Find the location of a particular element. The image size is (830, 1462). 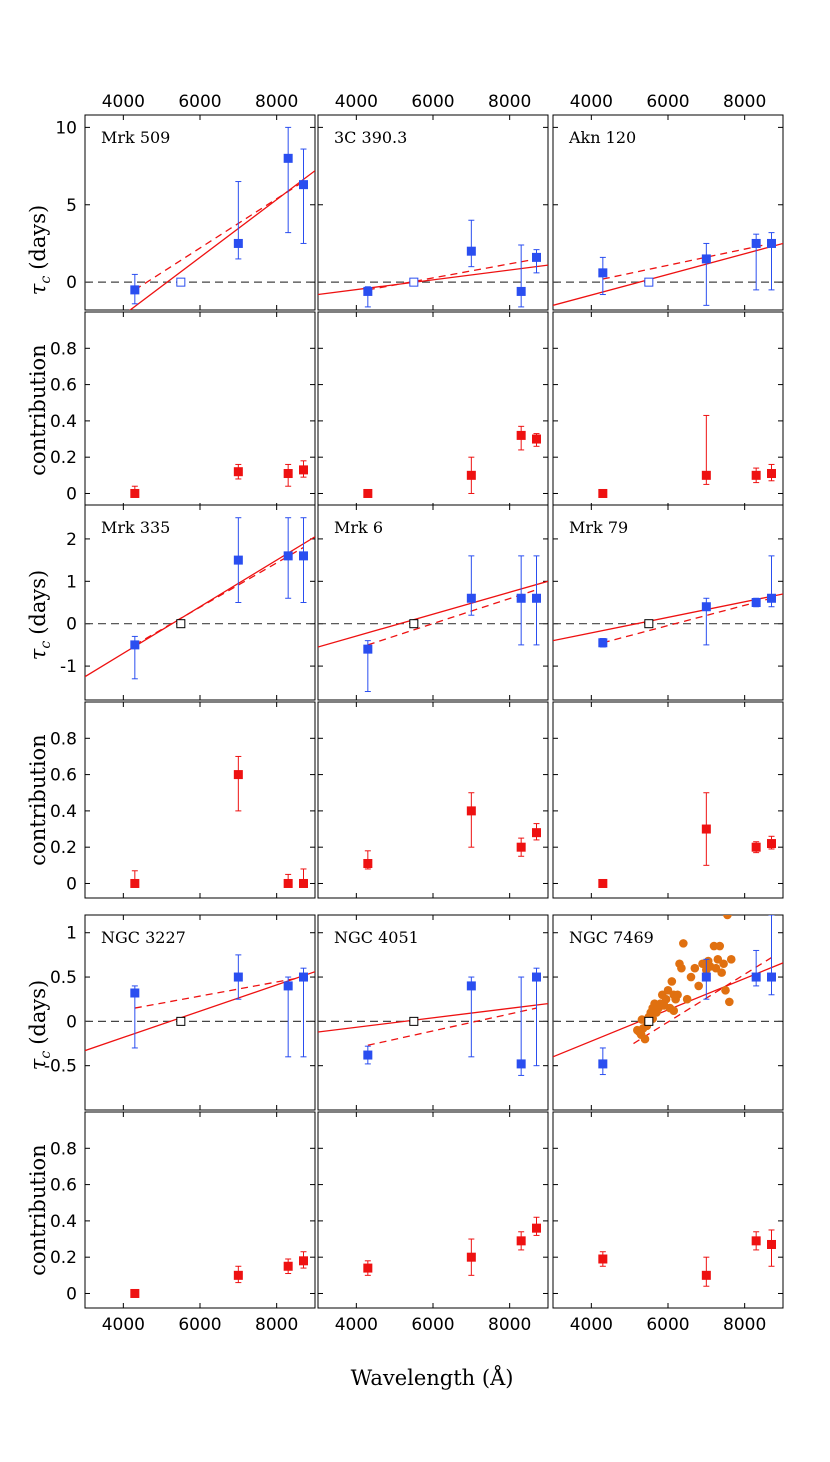

tau-unit-3: (days) is located at coordinates (38, 1012).